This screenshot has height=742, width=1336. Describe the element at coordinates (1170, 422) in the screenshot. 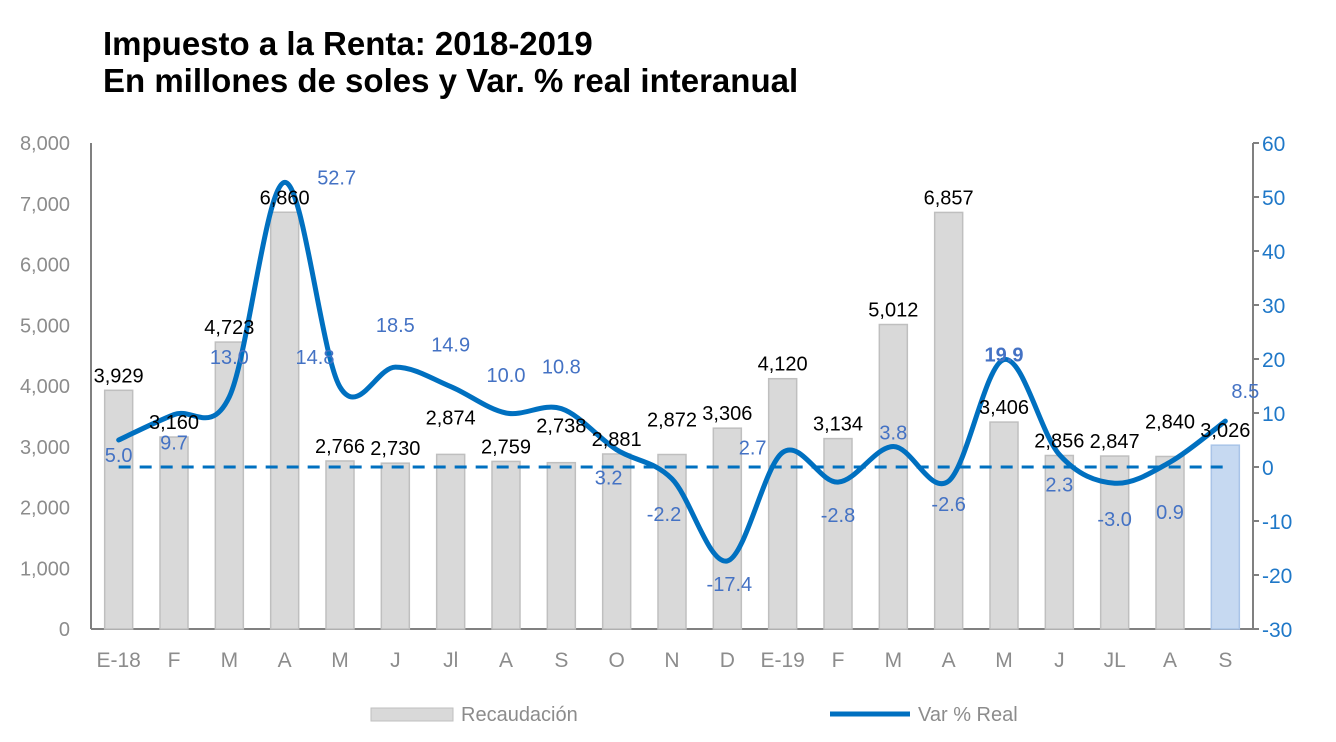

I see `bar-value-label: 2,840` at that location.